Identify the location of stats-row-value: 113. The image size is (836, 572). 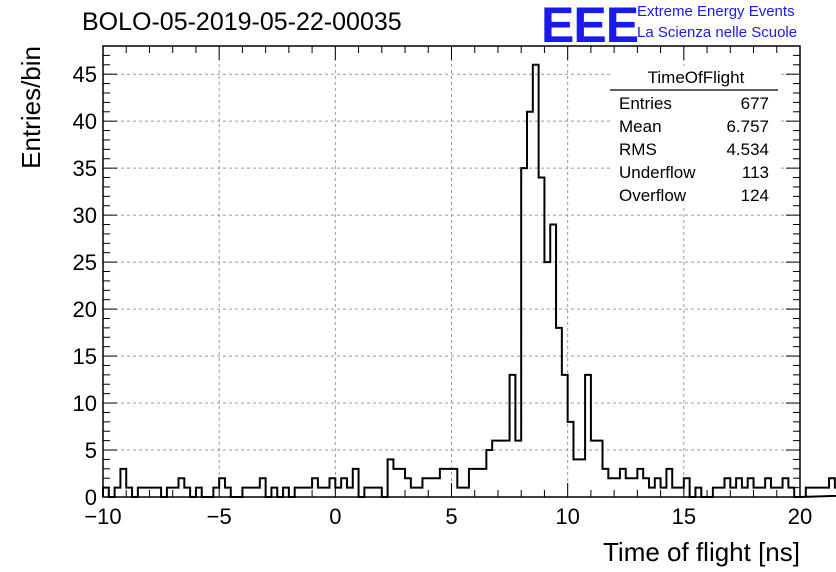
(755, 172).